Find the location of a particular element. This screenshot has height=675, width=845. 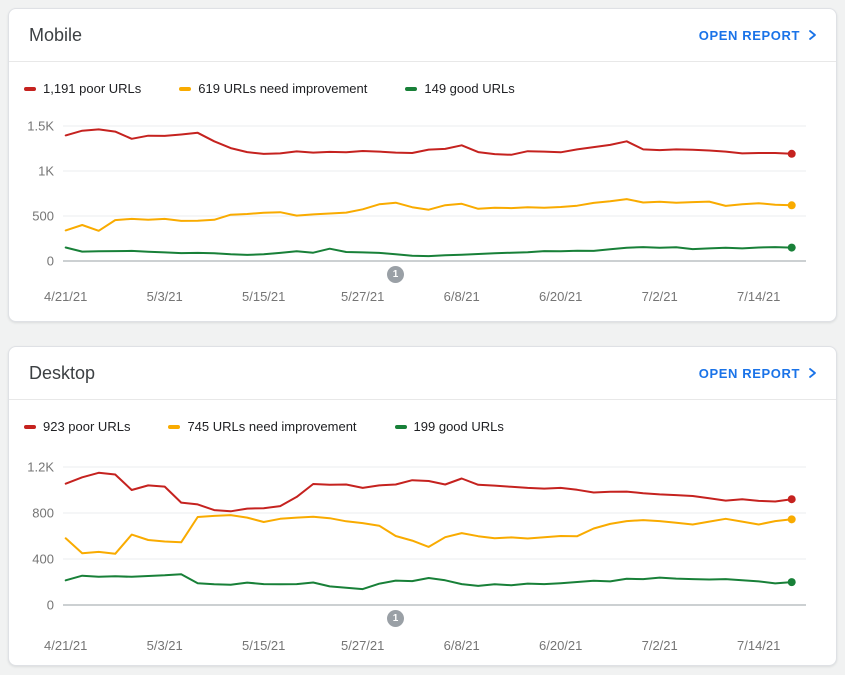

legend-label-improve: 619 URLs need improvement is located at coordinates (283, 88).